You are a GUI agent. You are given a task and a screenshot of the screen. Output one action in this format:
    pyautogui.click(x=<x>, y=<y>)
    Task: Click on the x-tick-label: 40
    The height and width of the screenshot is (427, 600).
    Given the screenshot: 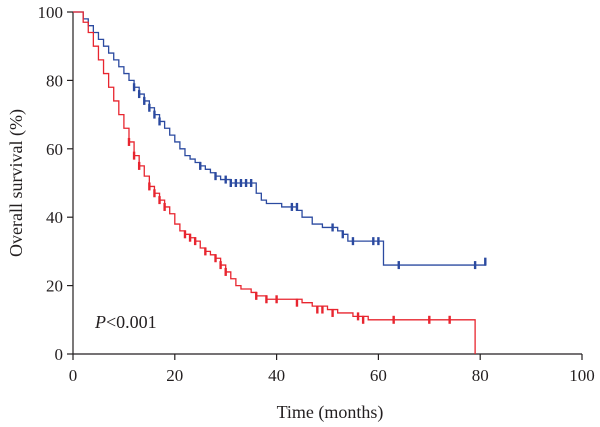 What is the action you would take?
    pyautogui.click(x=276, y=375)
    